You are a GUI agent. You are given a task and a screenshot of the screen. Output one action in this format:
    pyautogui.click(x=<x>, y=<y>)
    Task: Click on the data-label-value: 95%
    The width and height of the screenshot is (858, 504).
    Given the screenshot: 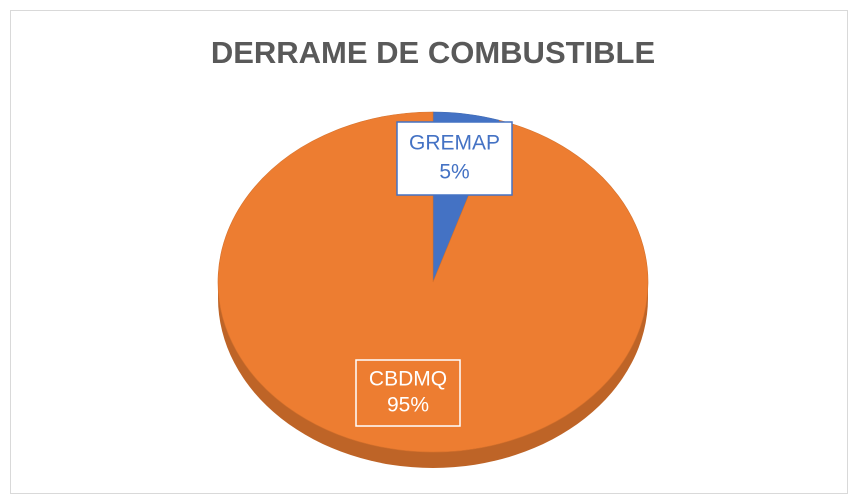 What is the action you would take?
    pyautogui.click(x=408, y=405)
    